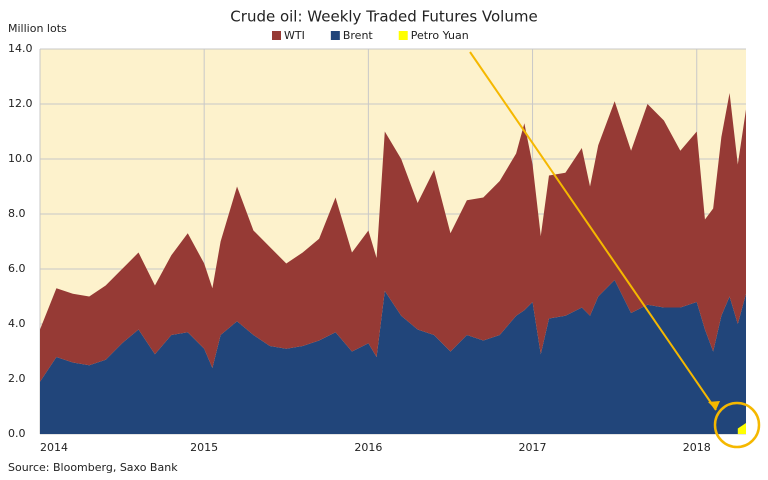  I want to click on chart-title: Crude oil: Weekly Traded Futures Volume, so click(383, 17).